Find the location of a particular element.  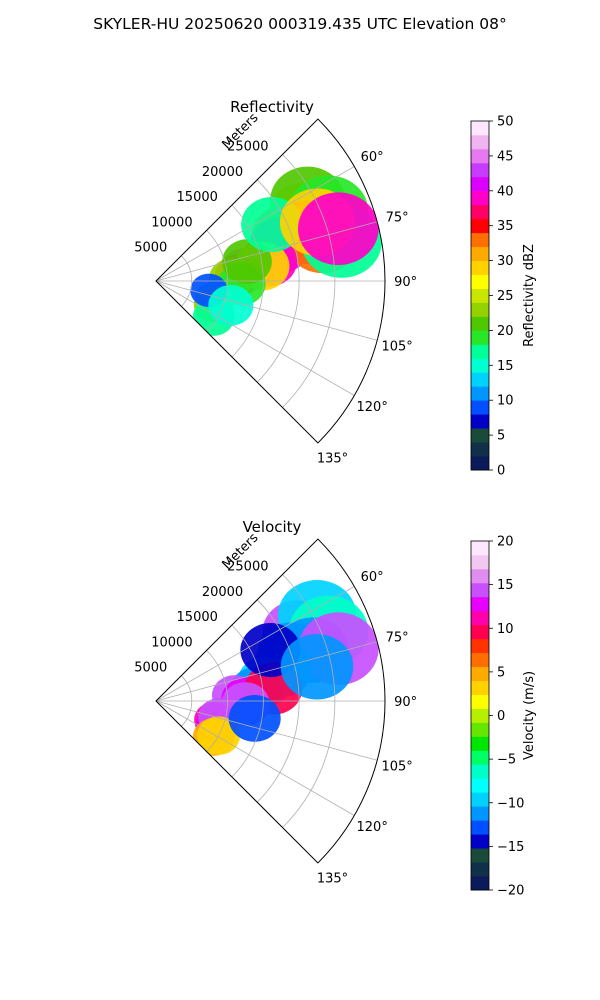

colorbar-tick-label: −5 is located at coordinates (506, 760).